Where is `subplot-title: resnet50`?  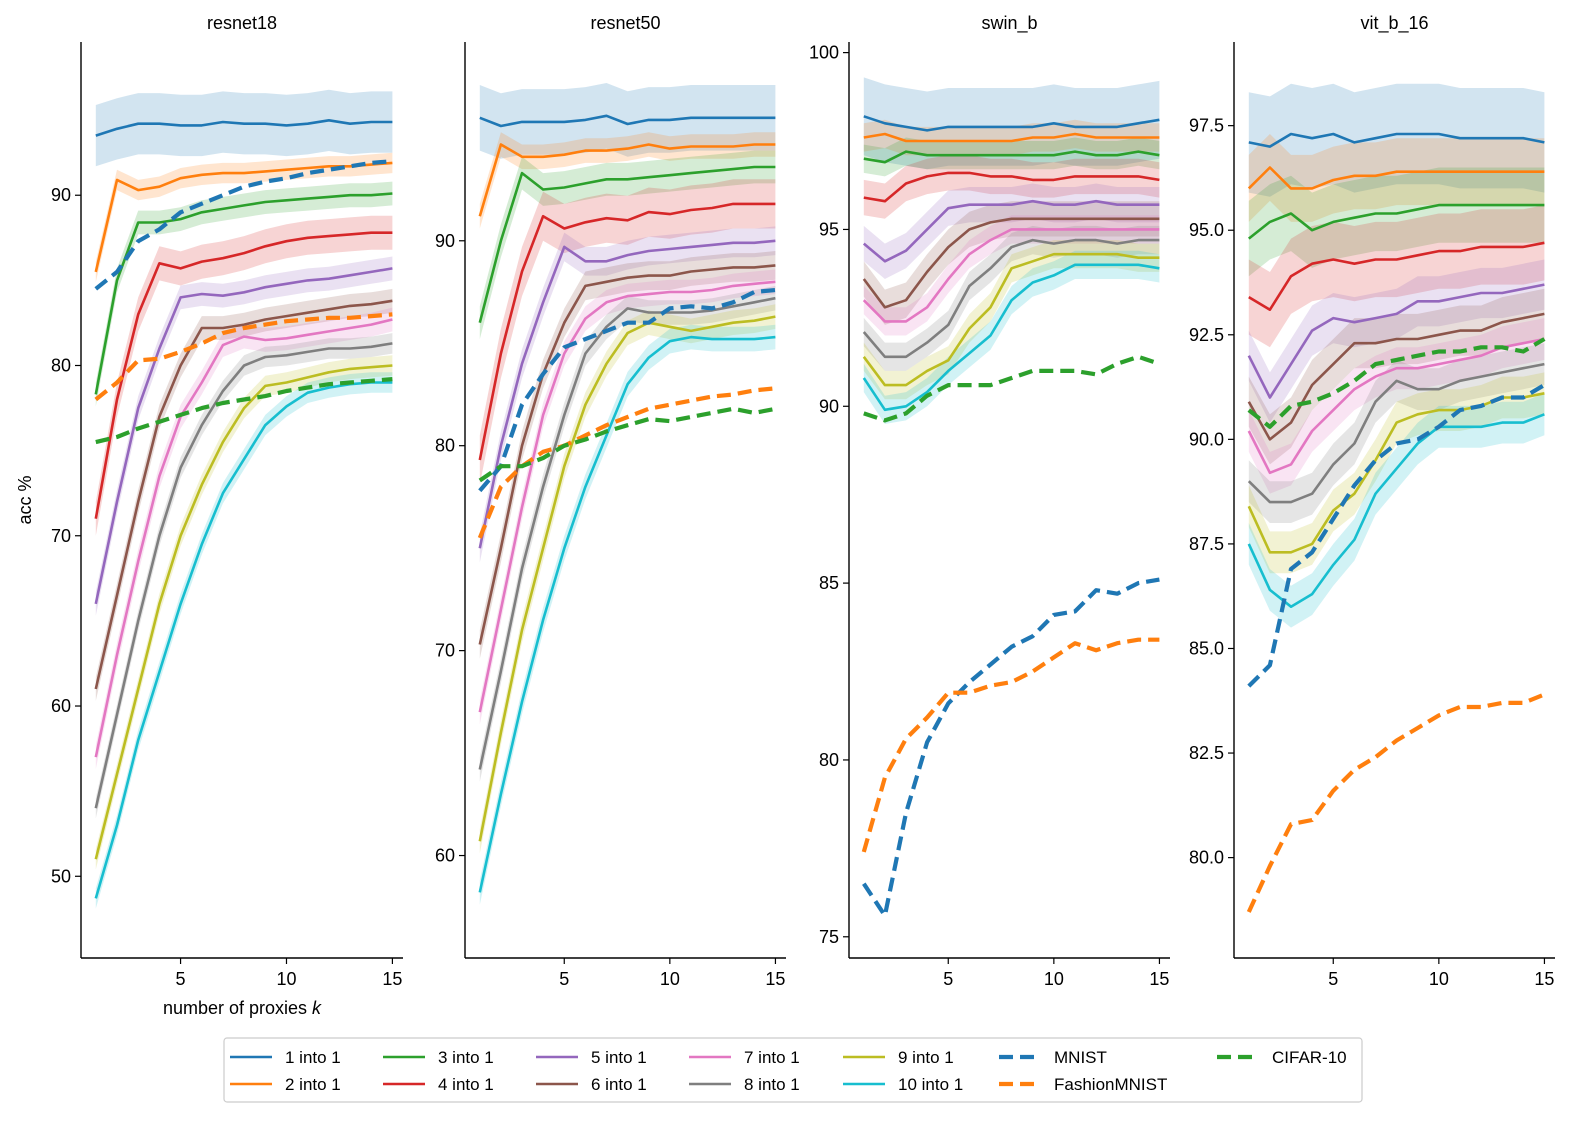 subplot-title: resnet50 is located at coordinates (625, 23).